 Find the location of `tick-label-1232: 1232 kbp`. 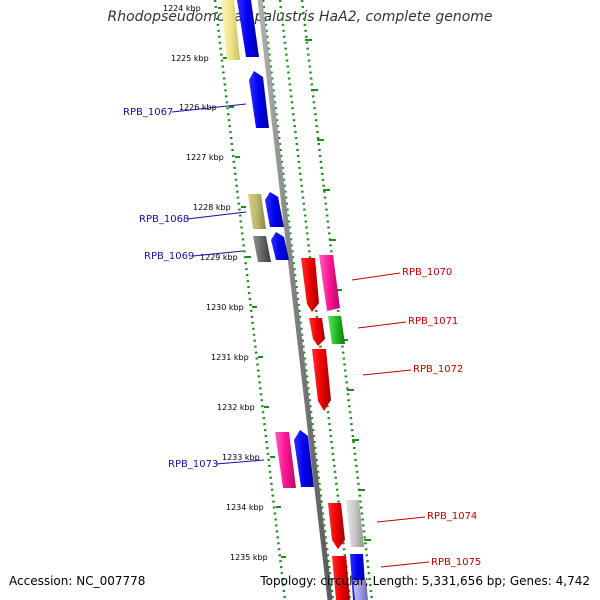

tick-label-1232: 1232 kbp is located at coordinates (236, 407).